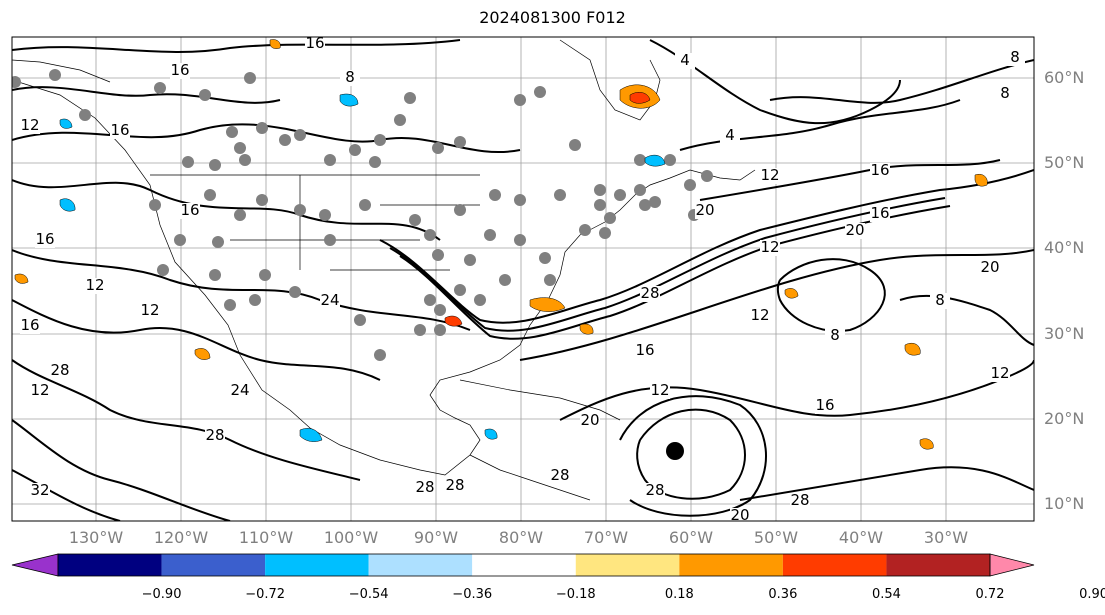 The height and width of the screenshot is (615, 1105). I want to click on latitude-label: 40°N, so click(1064, 247).